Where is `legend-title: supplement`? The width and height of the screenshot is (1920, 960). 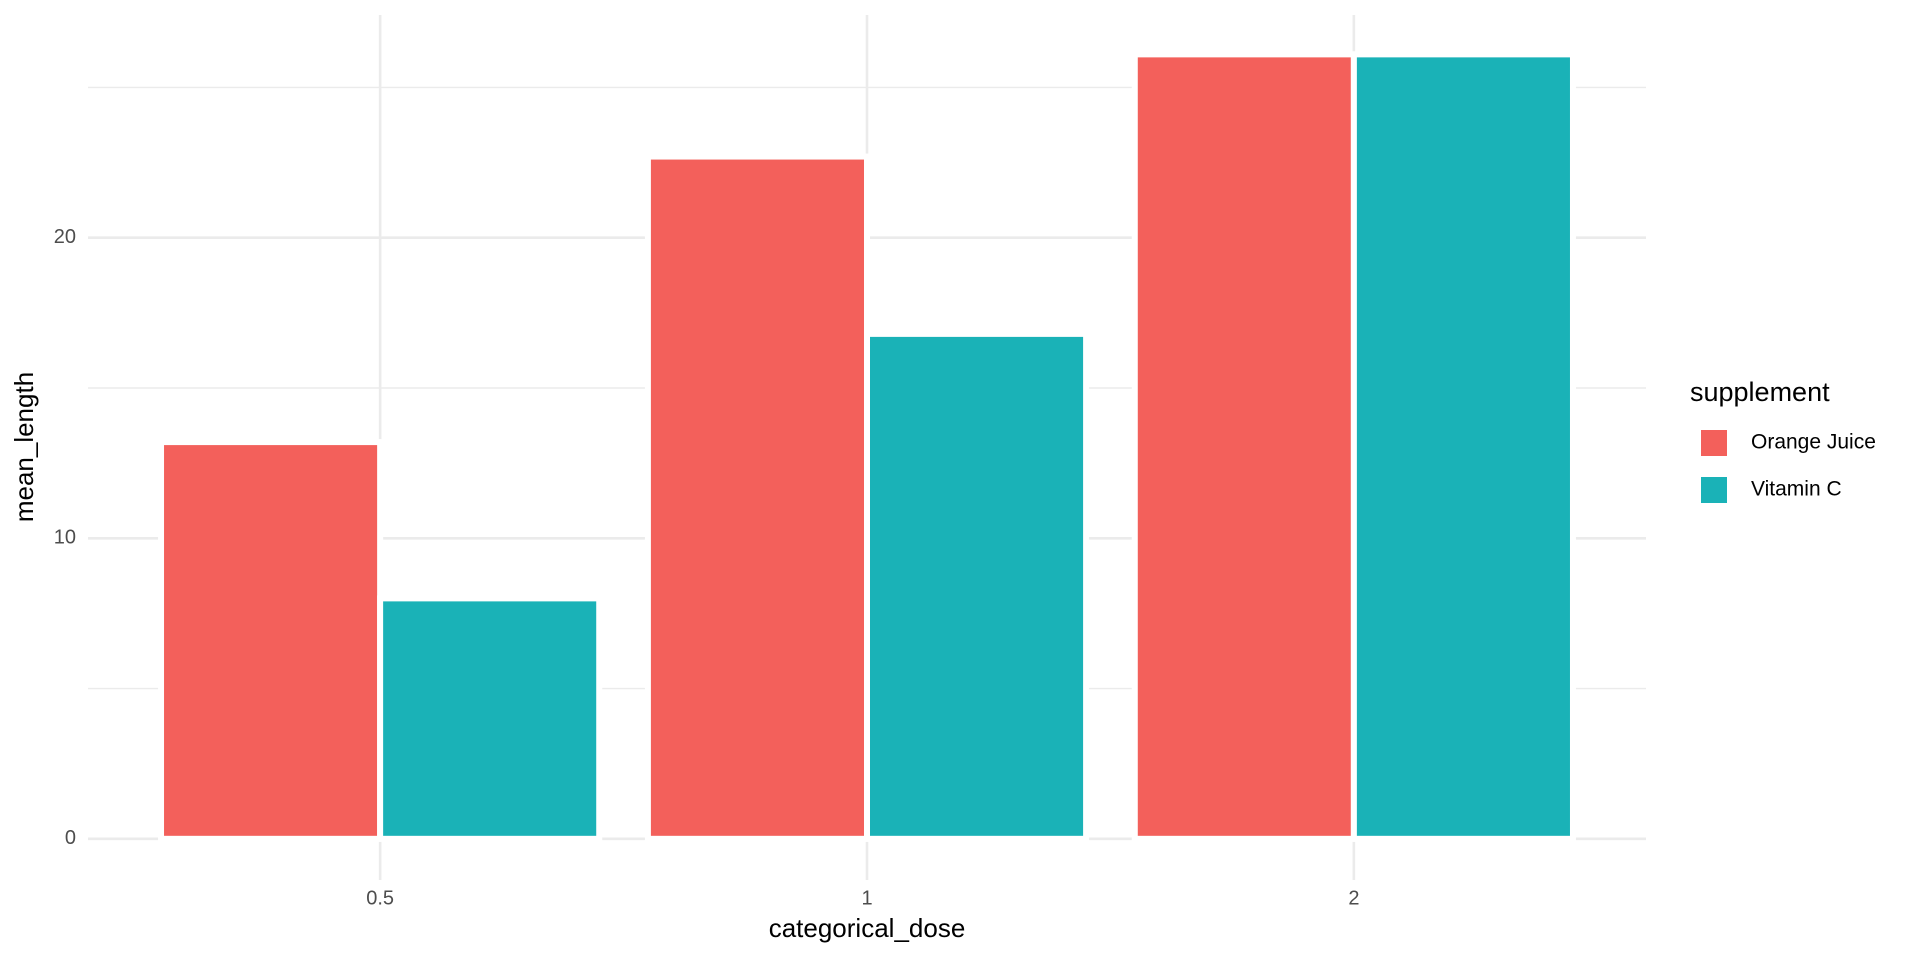 legend-title: supplement is located at coordinates (1760, 392).